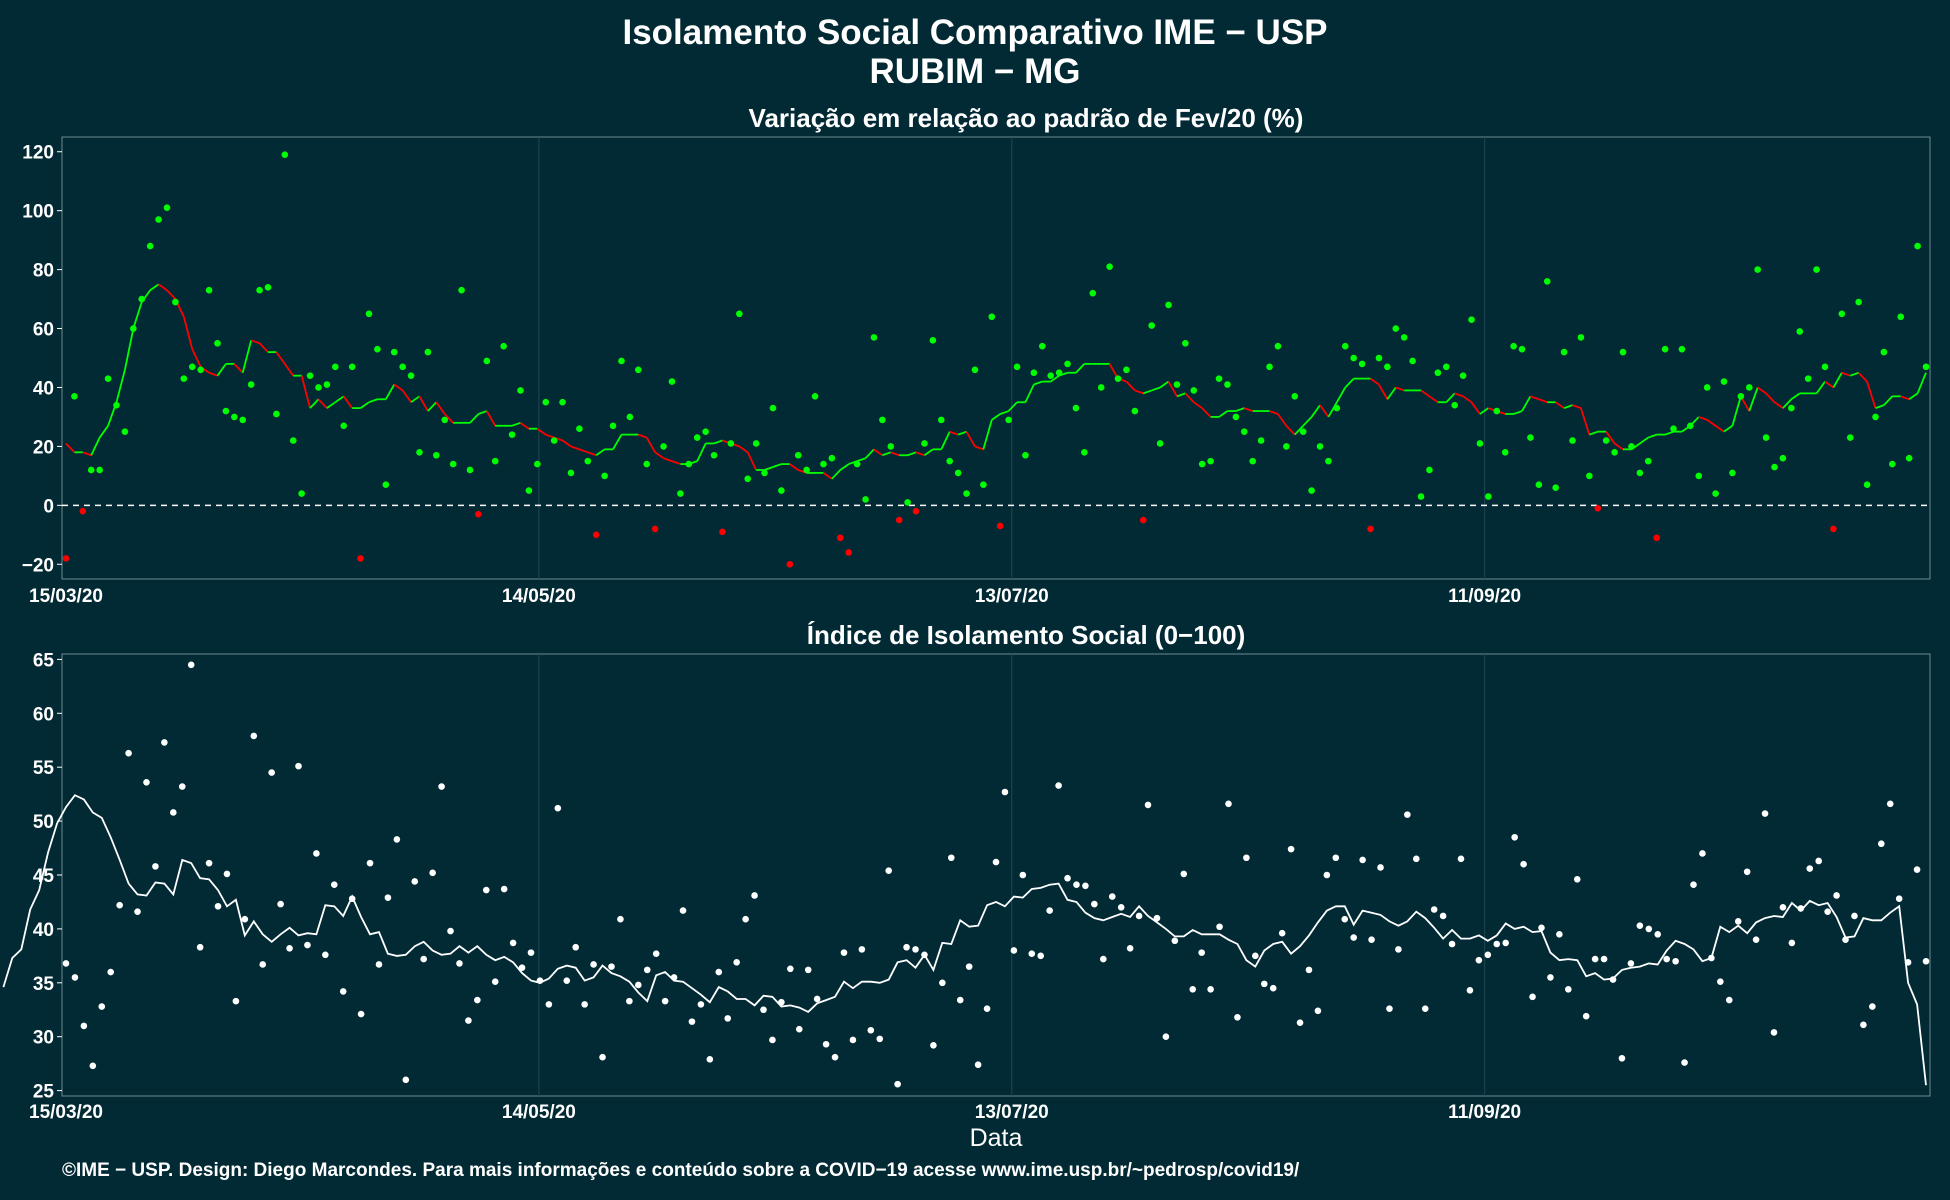 This screenshot has width=1950, height=1200. I want to click on panel1-y-tick-label: 100, so click(38, 212).